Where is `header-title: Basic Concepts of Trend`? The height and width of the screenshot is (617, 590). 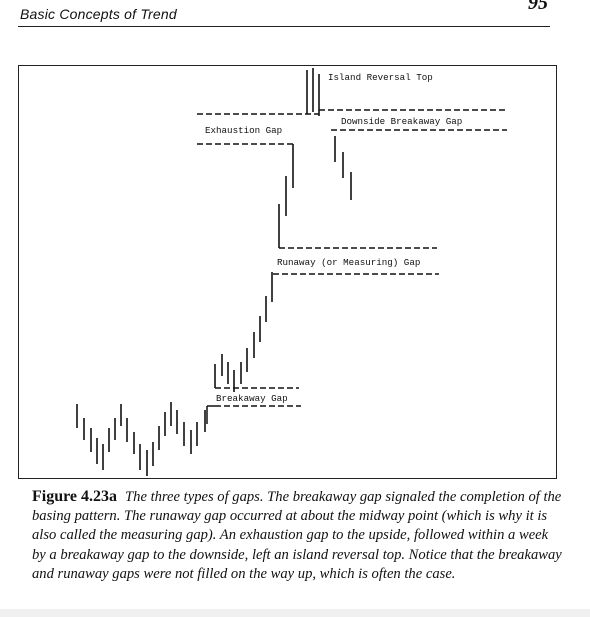 header-title: Basic Concepts of Trend is located at coordinates (98, 14).